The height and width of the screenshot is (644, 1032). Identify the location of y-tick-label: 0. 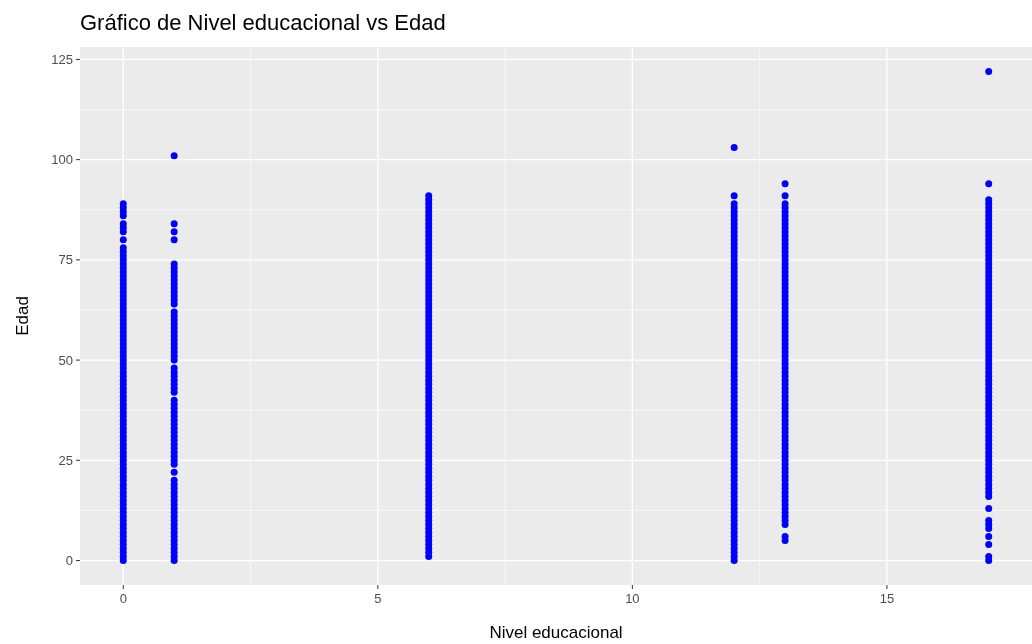
(69, 561).